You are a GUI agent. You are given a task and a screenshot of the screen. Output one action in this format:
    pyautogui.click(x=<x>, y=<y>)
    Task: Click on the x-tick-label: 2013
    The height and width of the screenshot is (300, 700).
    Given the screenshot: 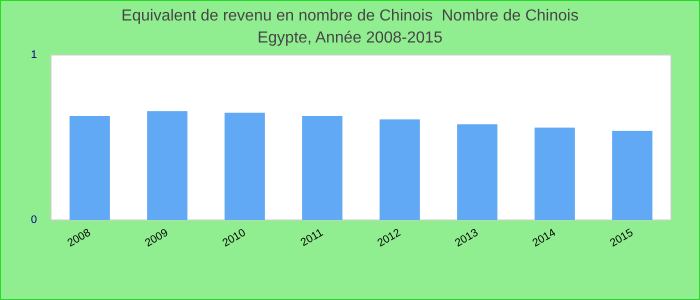 What is the action you would take?
    pyautogui.click(x=466, y=238)
    